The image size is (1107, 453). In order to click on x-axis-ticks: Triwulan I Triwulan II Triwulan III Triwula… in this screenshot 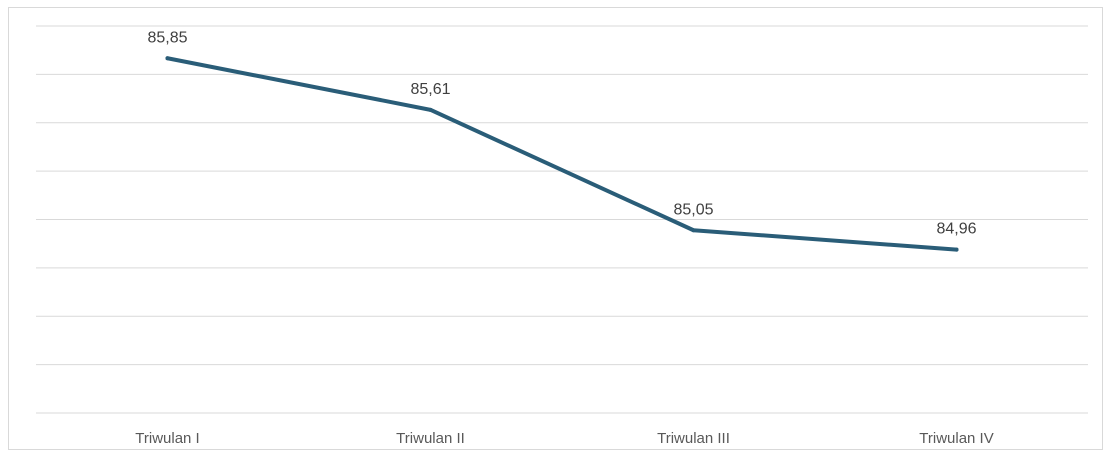, I will do `click(564, 438)`.